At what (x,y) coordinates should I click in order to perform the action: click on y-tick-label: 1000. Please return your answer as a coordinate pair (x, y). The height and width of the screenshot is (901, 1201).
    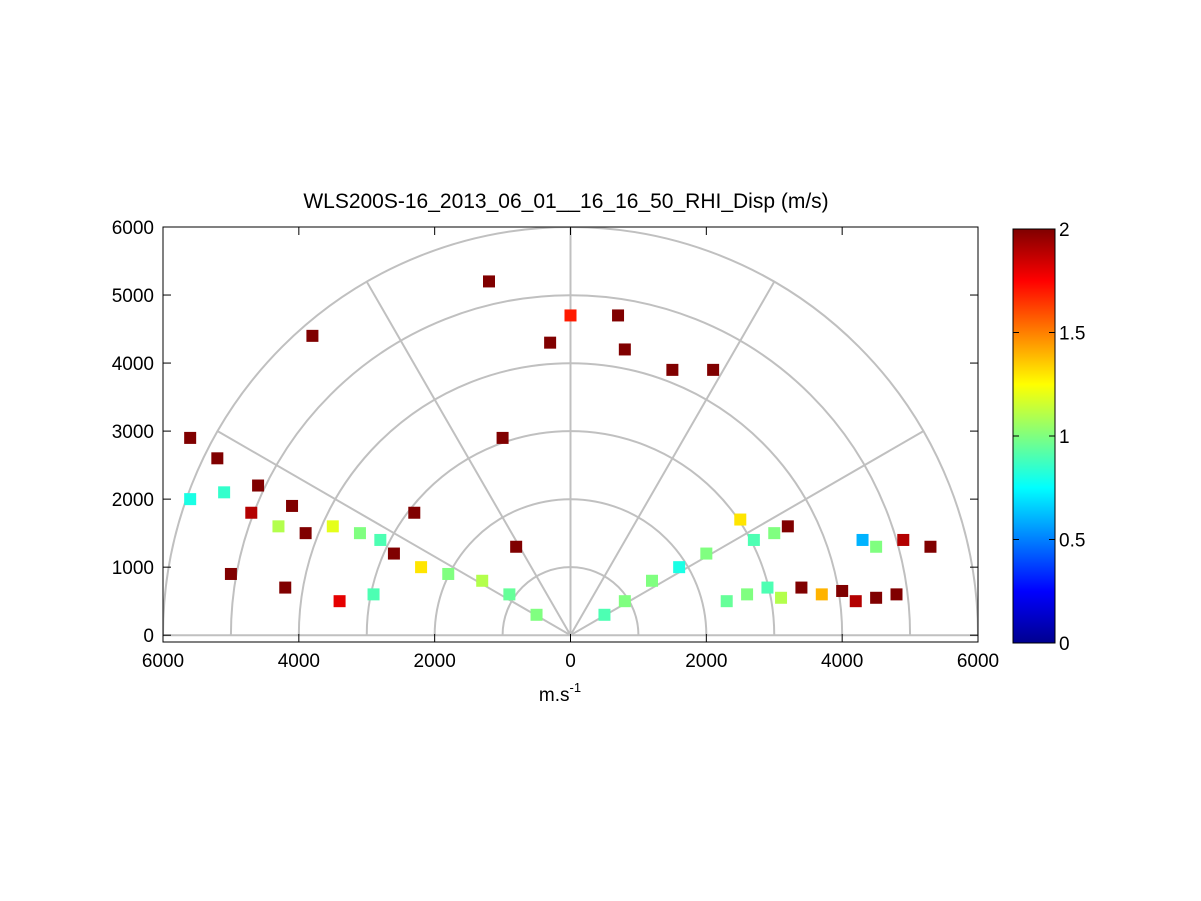
    Looking at the image, I should click on (133, 568).